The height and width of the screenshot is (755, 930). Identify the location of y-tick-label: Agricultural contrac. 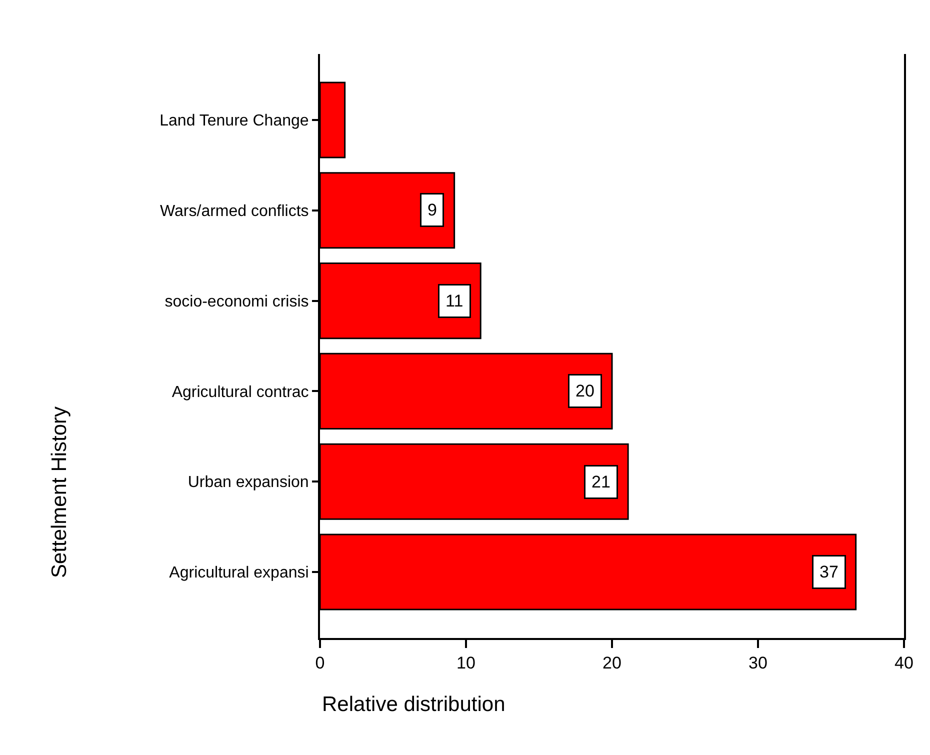
(240, 392).